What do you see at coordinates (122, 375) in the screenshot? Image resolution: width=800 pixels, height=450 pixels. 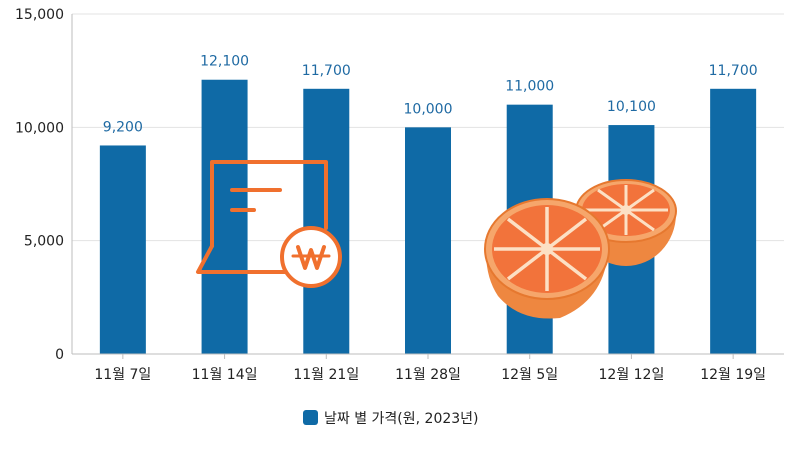 I see `x-tick-label: 11월 7일` at bounding box center [122, 375].